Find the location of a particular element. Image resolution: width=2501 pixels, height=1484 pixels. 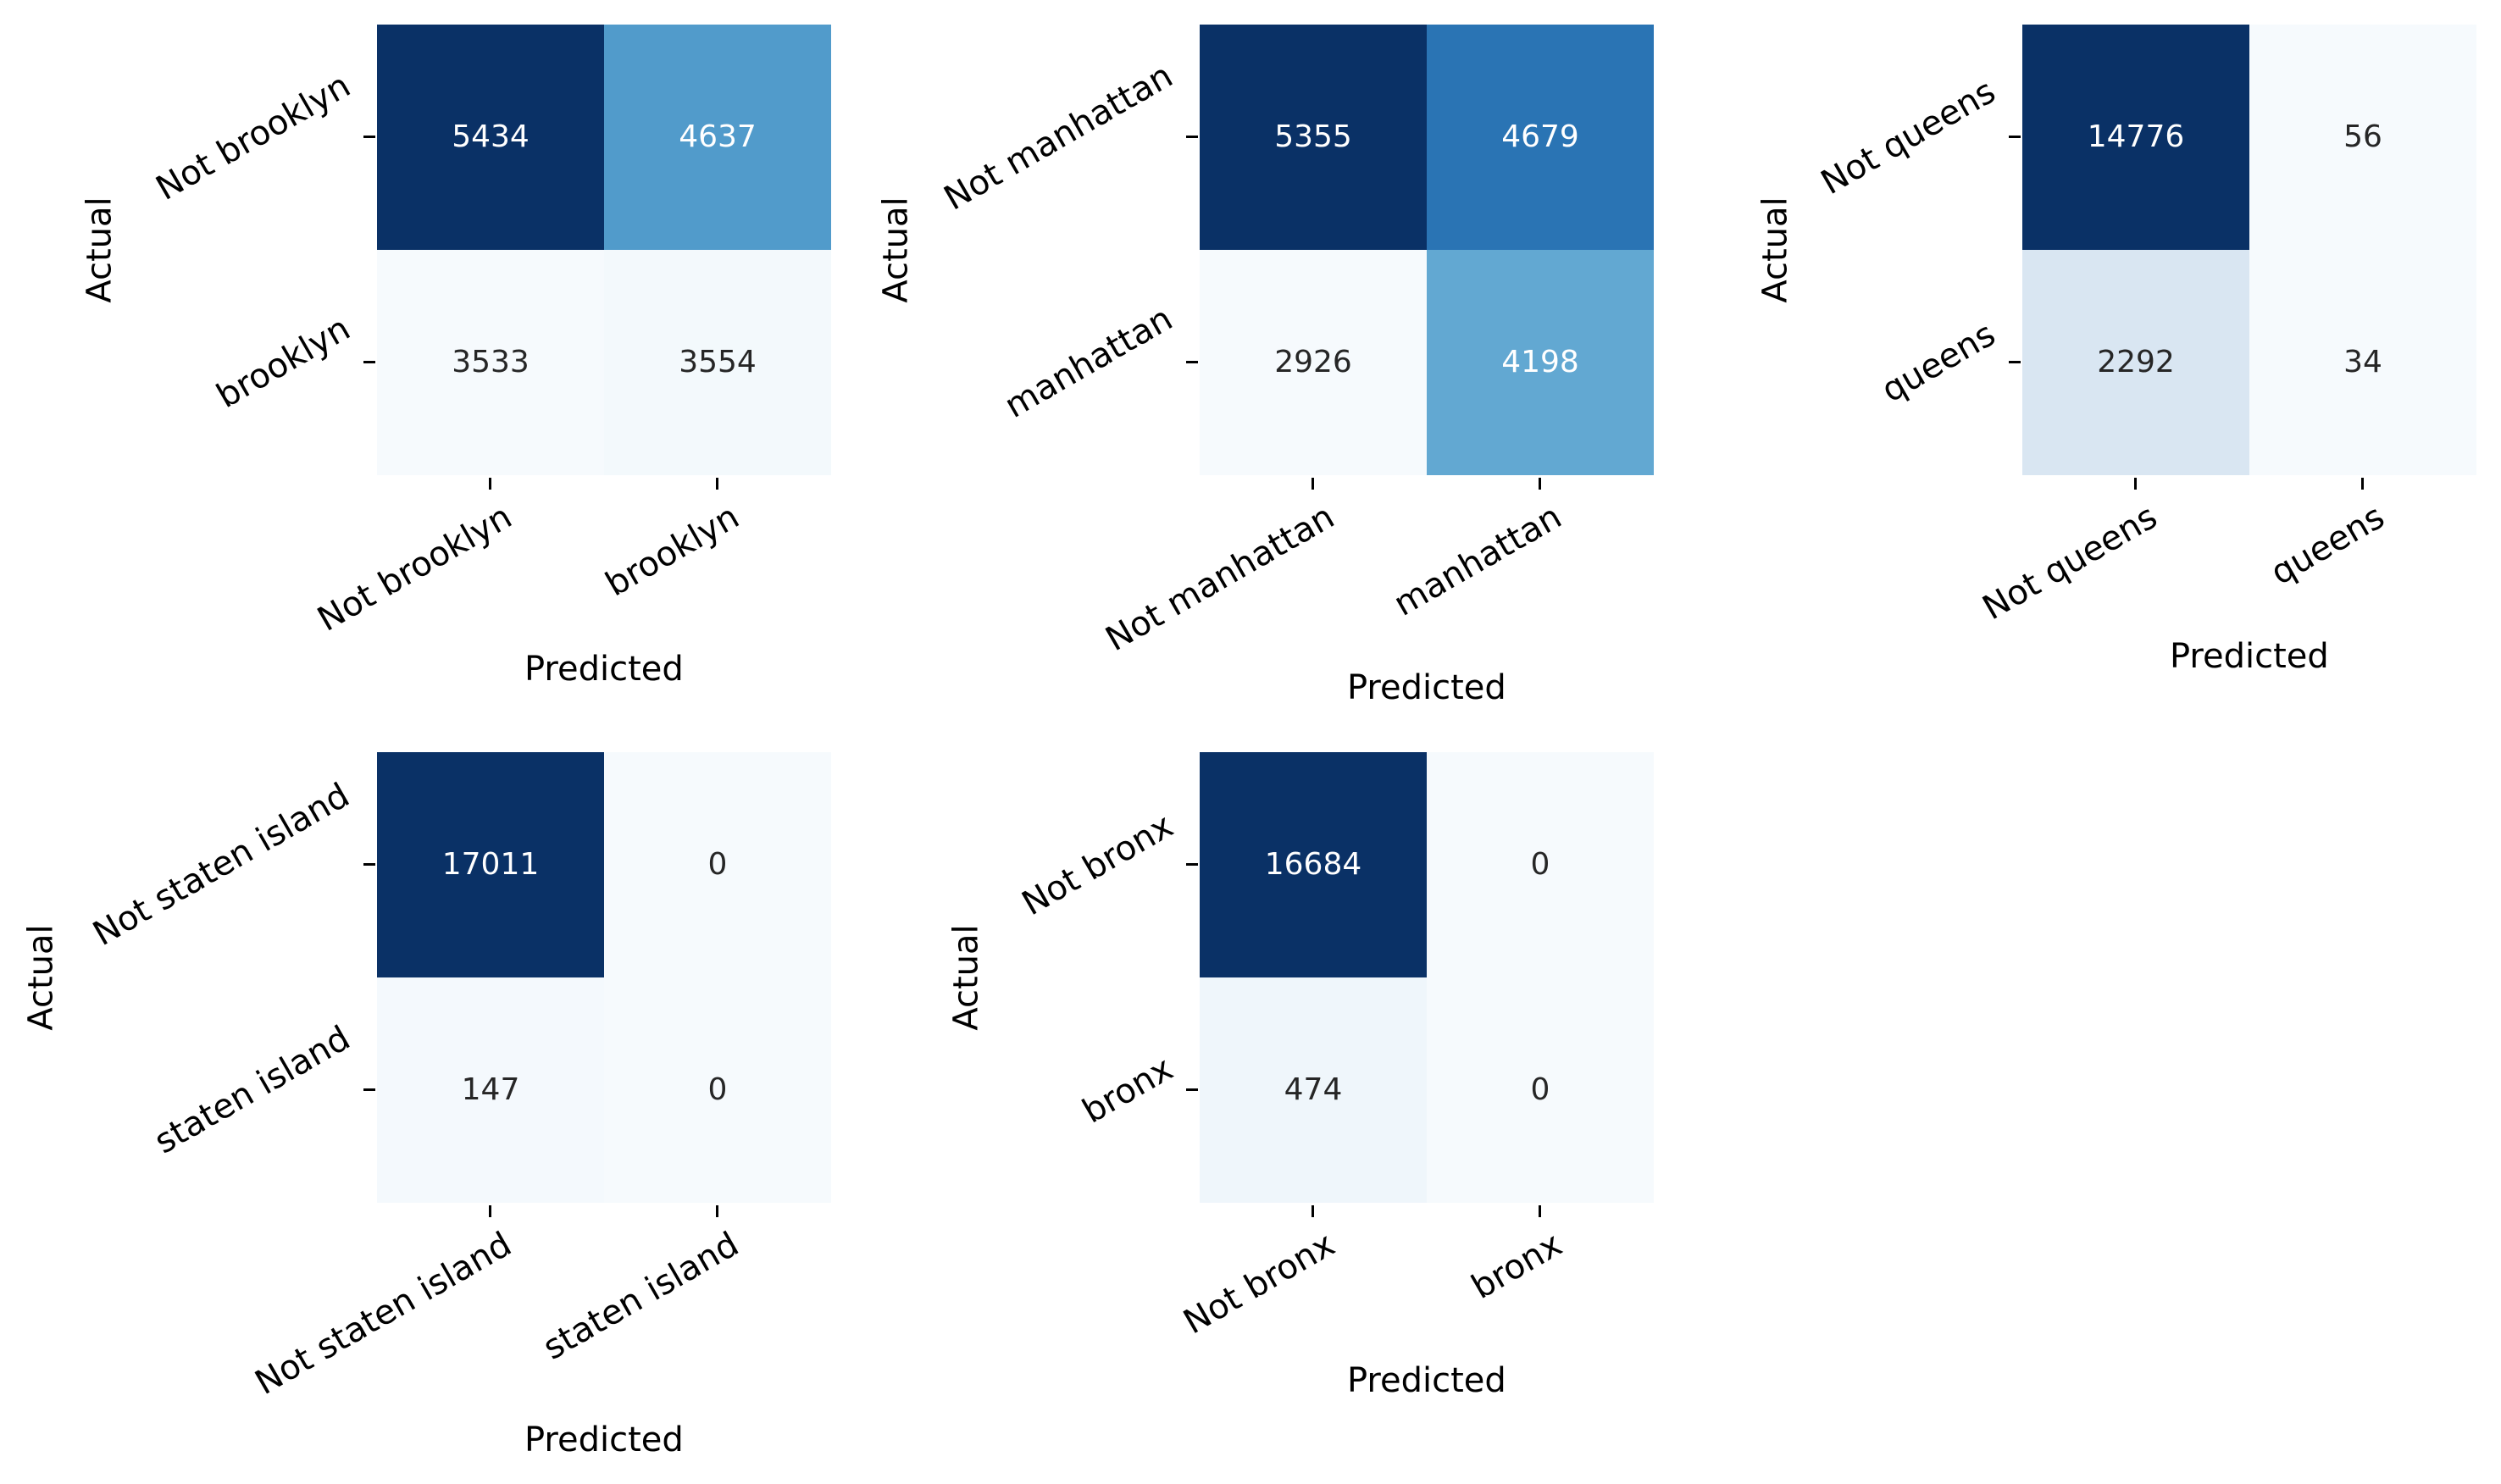

y-tick-label: Not staten island is located at coordinates (221, 865).